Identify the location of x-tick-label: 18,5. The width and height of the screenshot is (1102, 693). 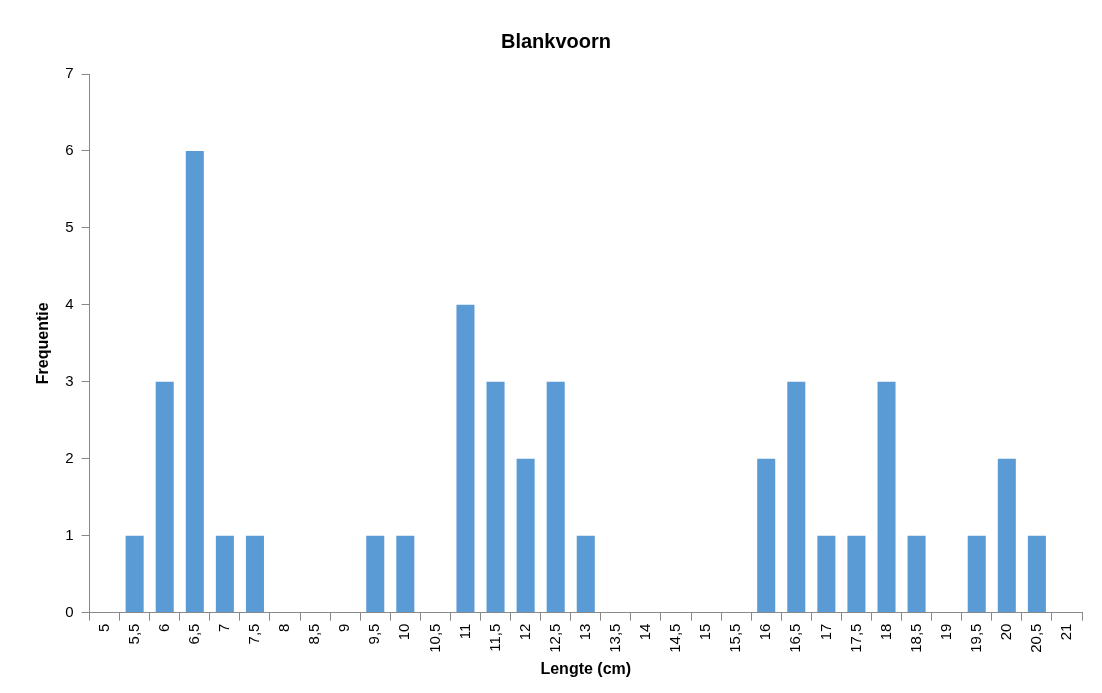
(915, 638).